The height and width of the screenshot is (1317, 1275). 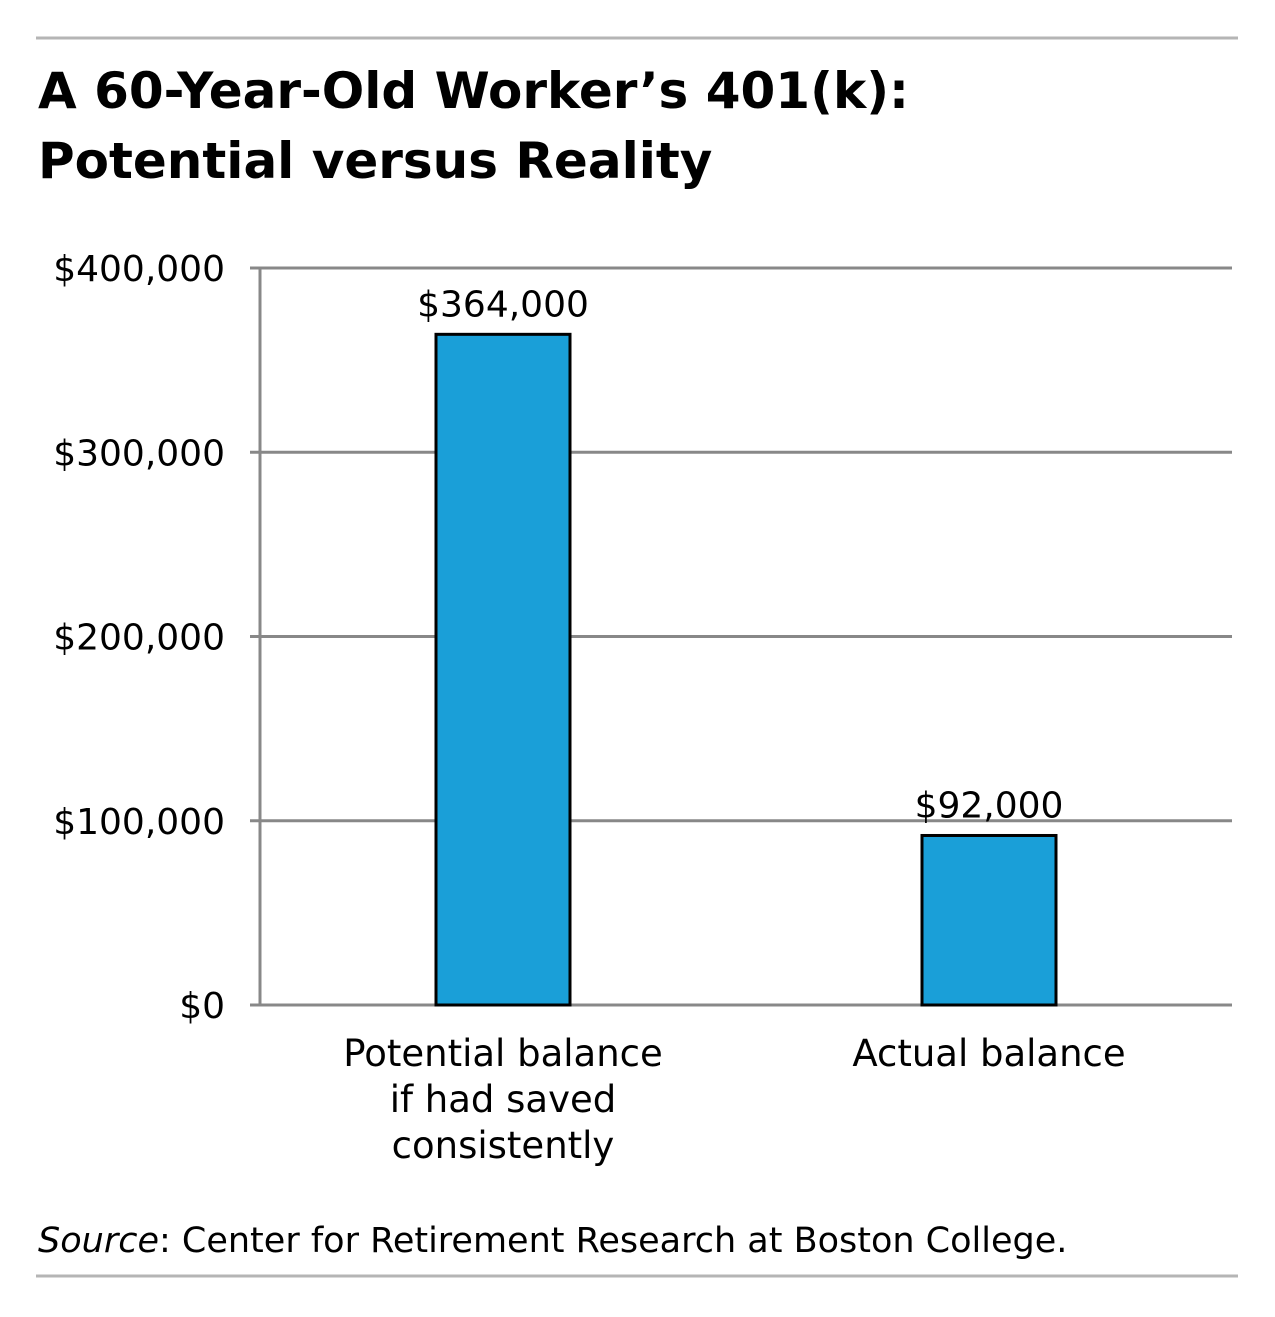 I want to click on value-label: $92,000, so click(x=989, y=805).